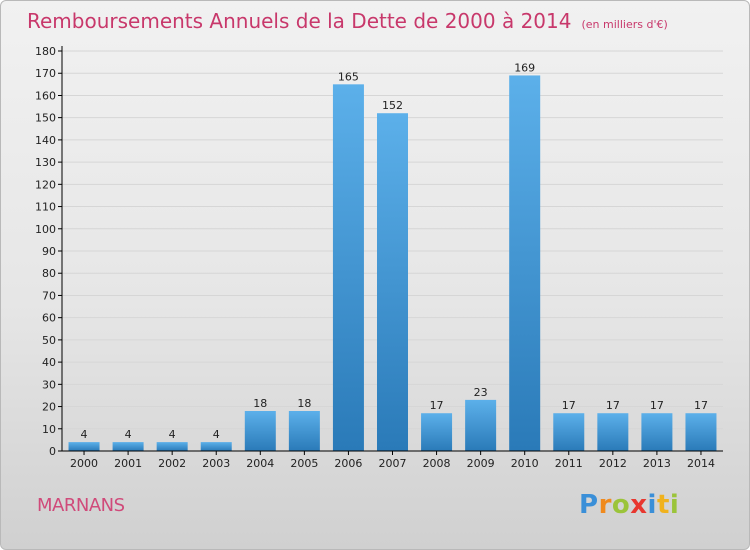 The height and width of the screenshot is (550, 750). Describe the element at coordinates (525, 463) in the screenshot. I see `x-tick-label: 2010` at that location.